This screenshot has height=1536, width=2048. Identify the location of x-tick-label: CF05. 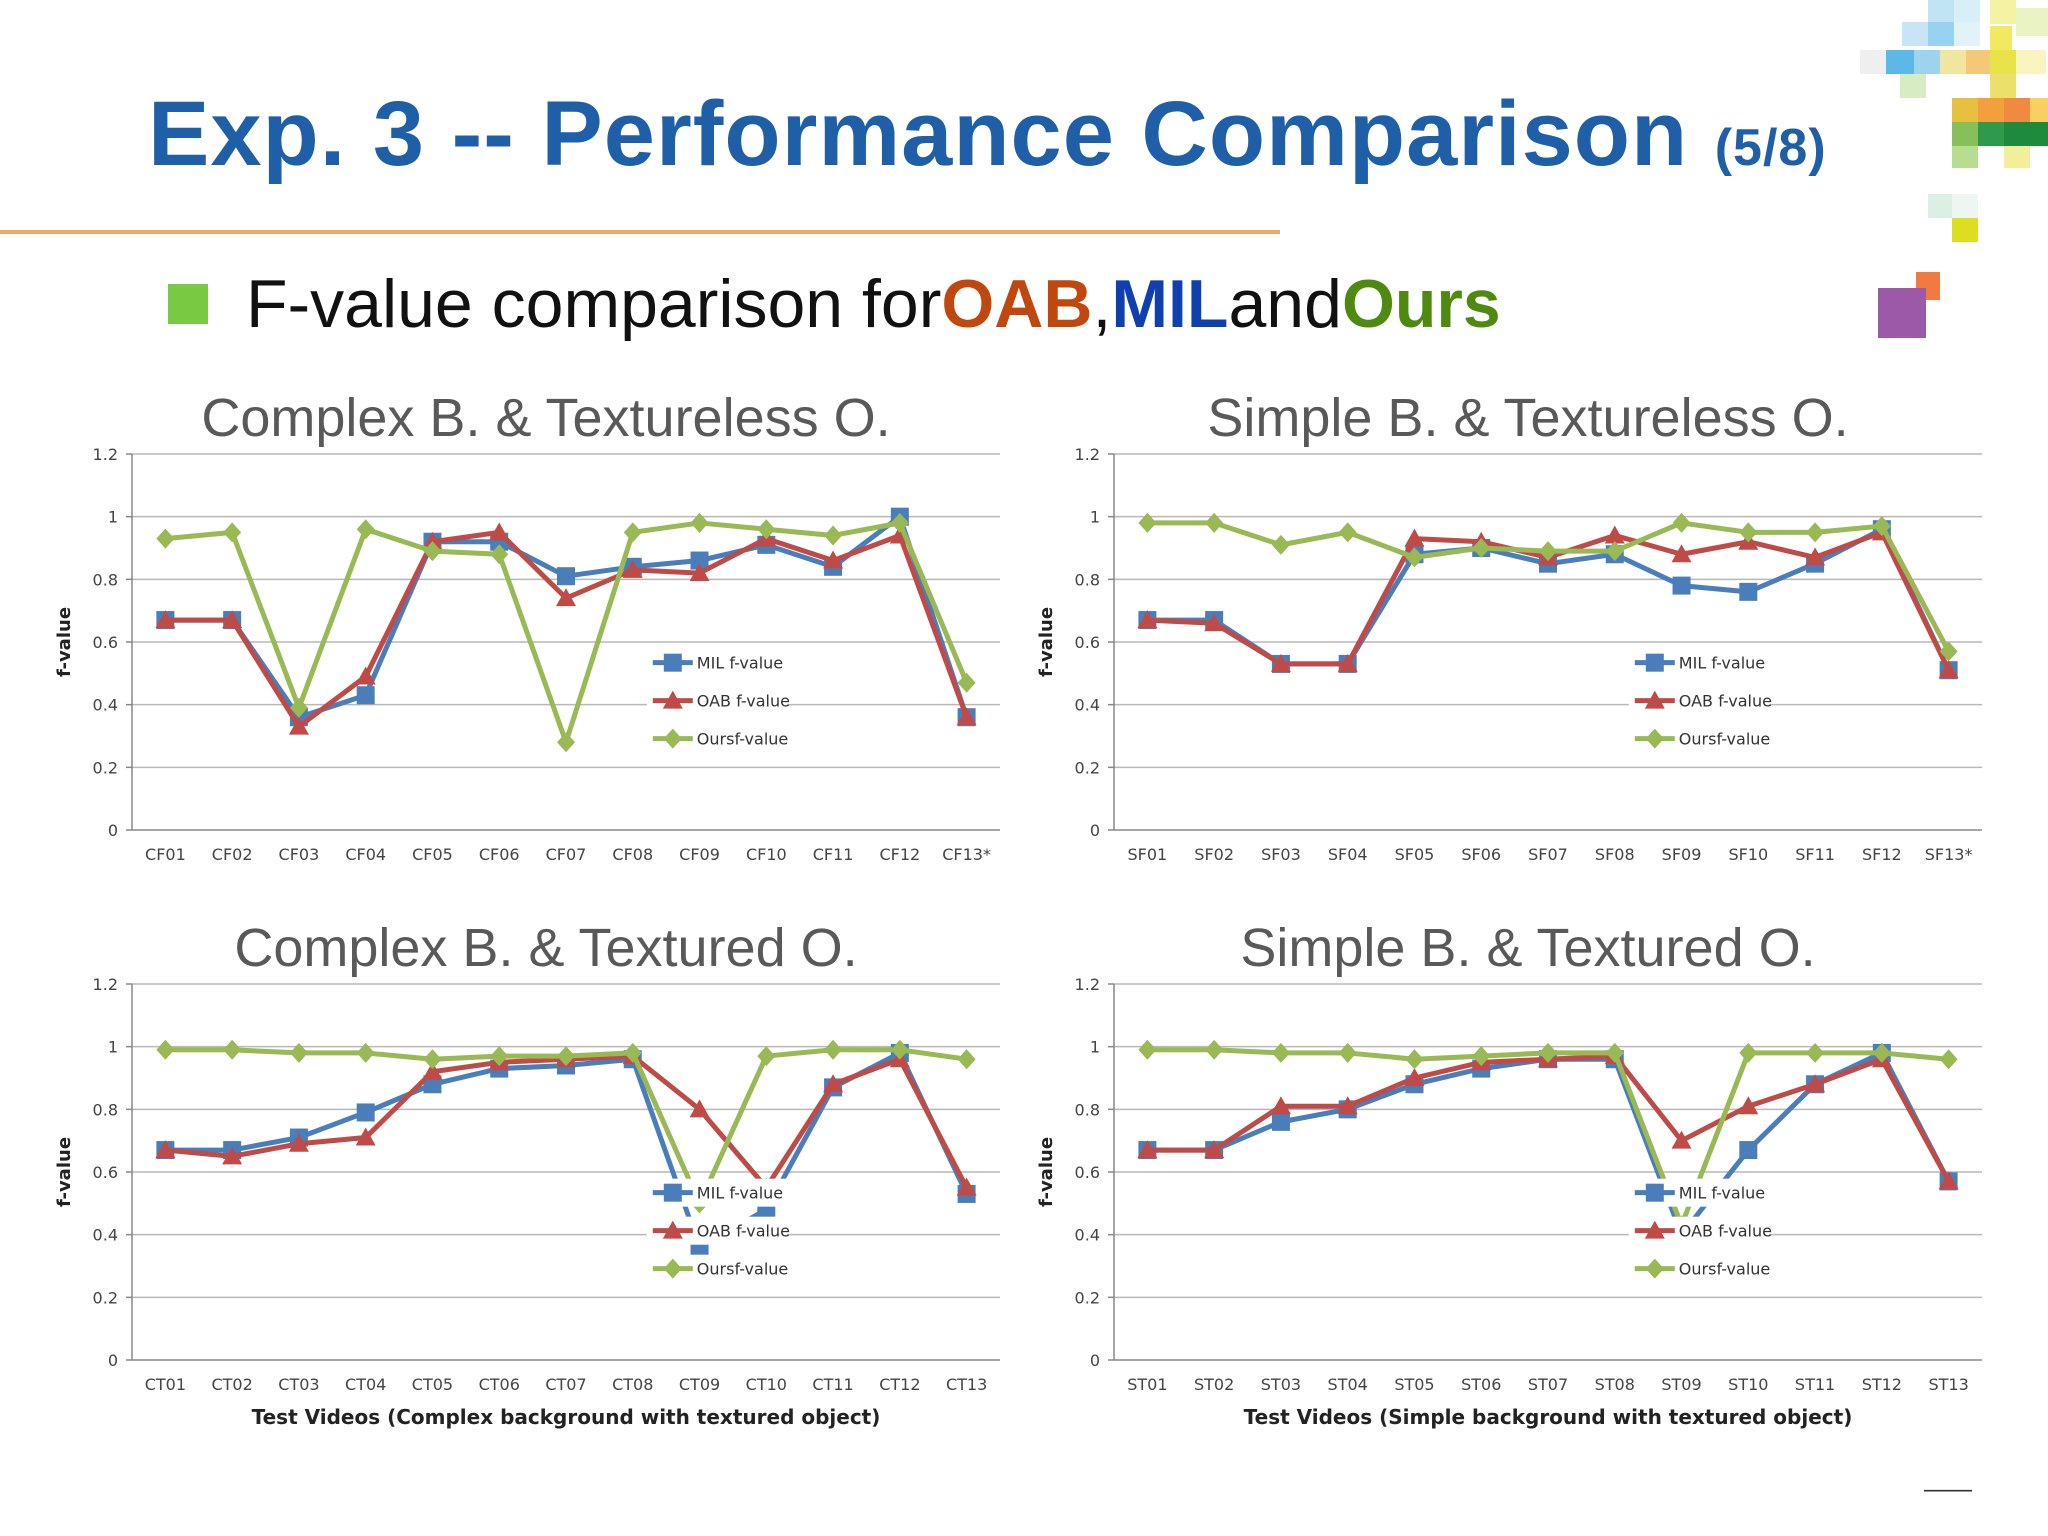
(432, 854).